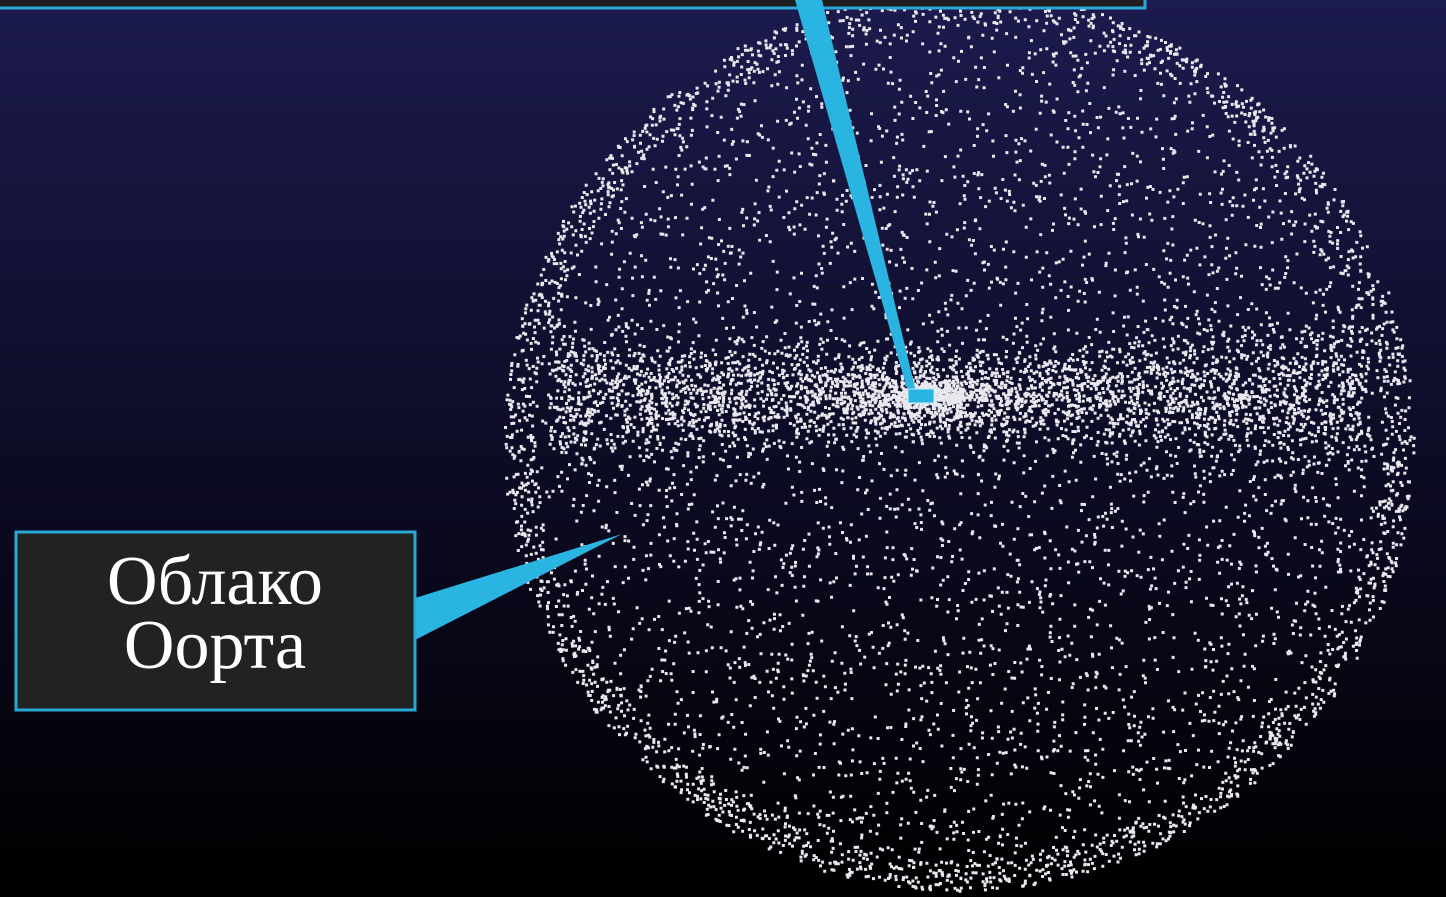  What do you see at coordinates (921, 396) in the screenshot?
I see `inner-system-marker` at bounding box center [921, 396].